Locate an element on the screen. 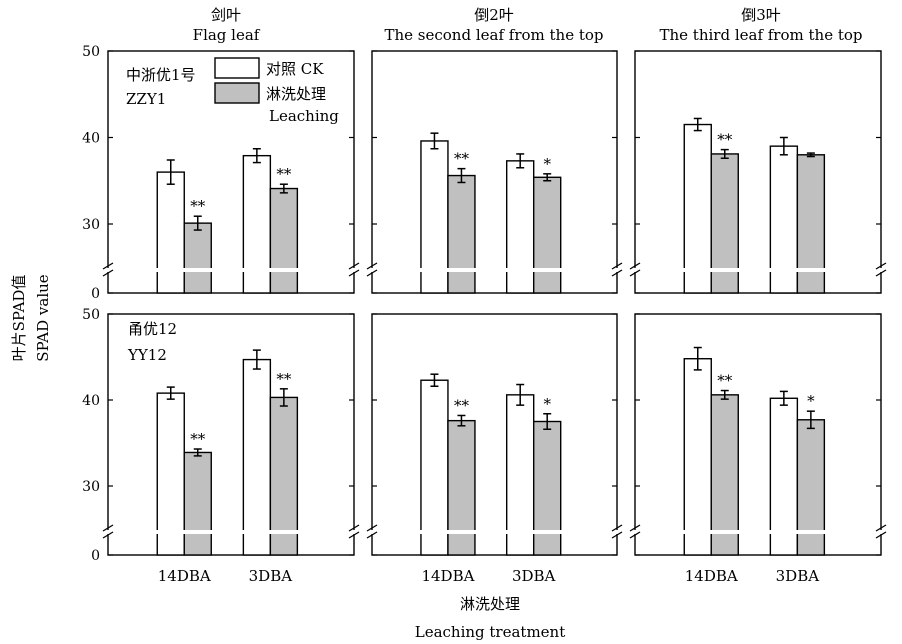 The image size is (902, 644). col-title-cn-1: 剑叶 is located at coordinates (226, 15).